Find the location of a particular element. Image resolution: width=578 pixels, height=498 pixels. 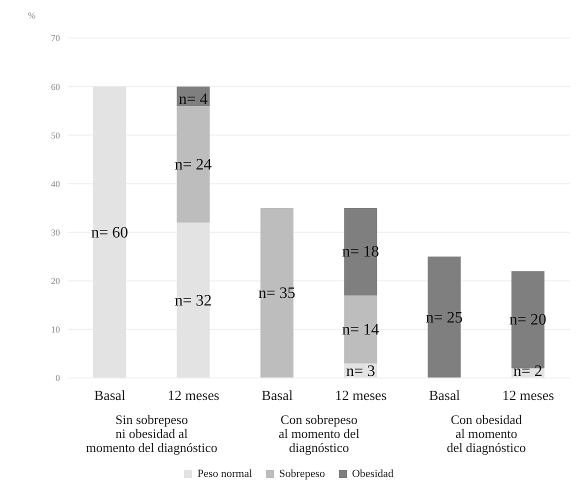

data-label: n= 3 is located at coordinates (361, 371).